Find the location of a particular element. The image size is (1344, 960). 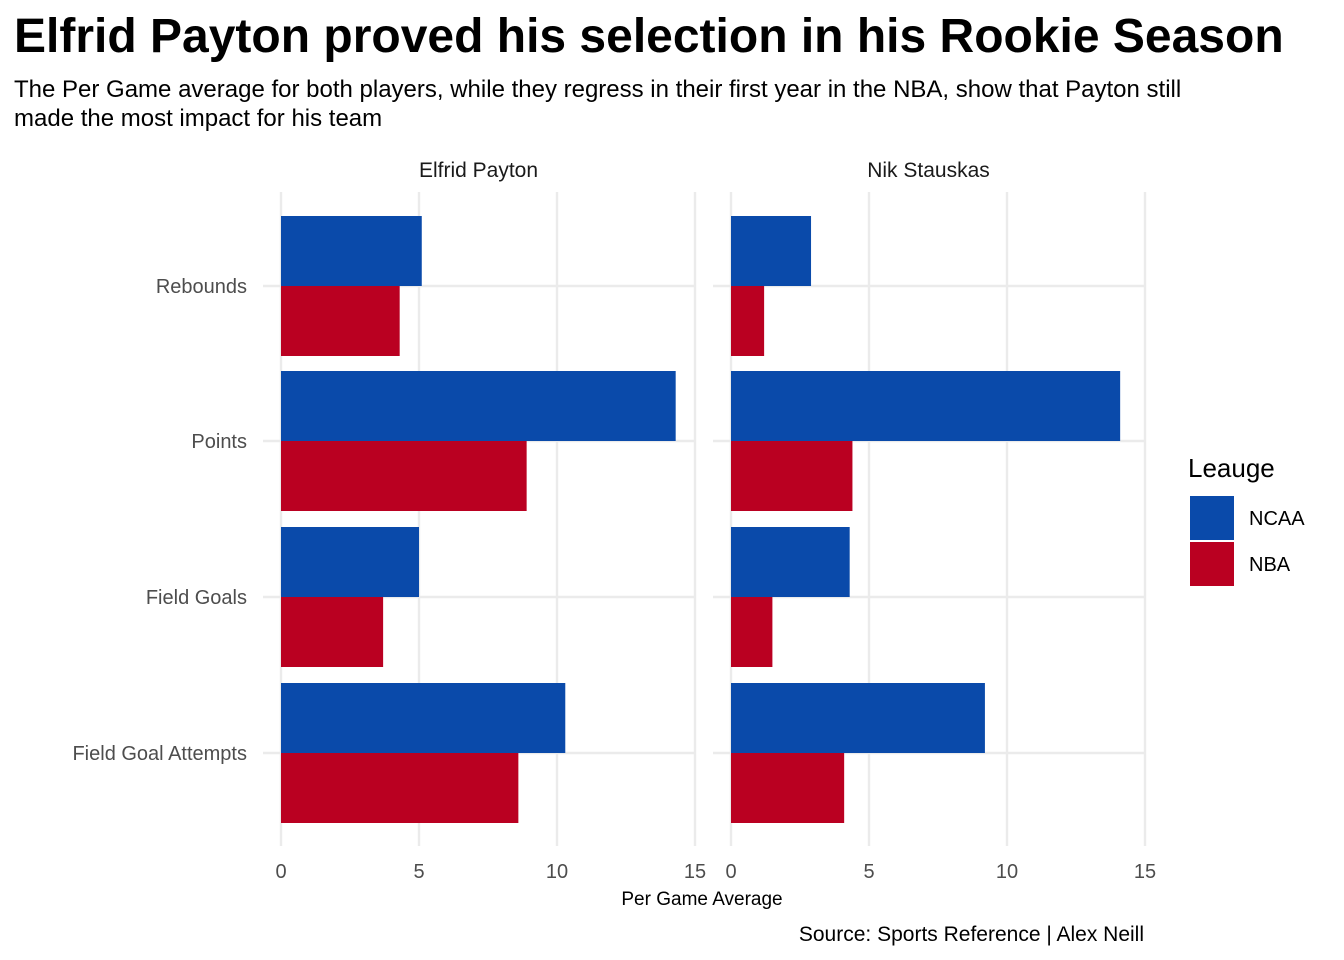

y-tick-label-field-goal-attempts: Field Goal Attempts is located at coordinates (159, 754).